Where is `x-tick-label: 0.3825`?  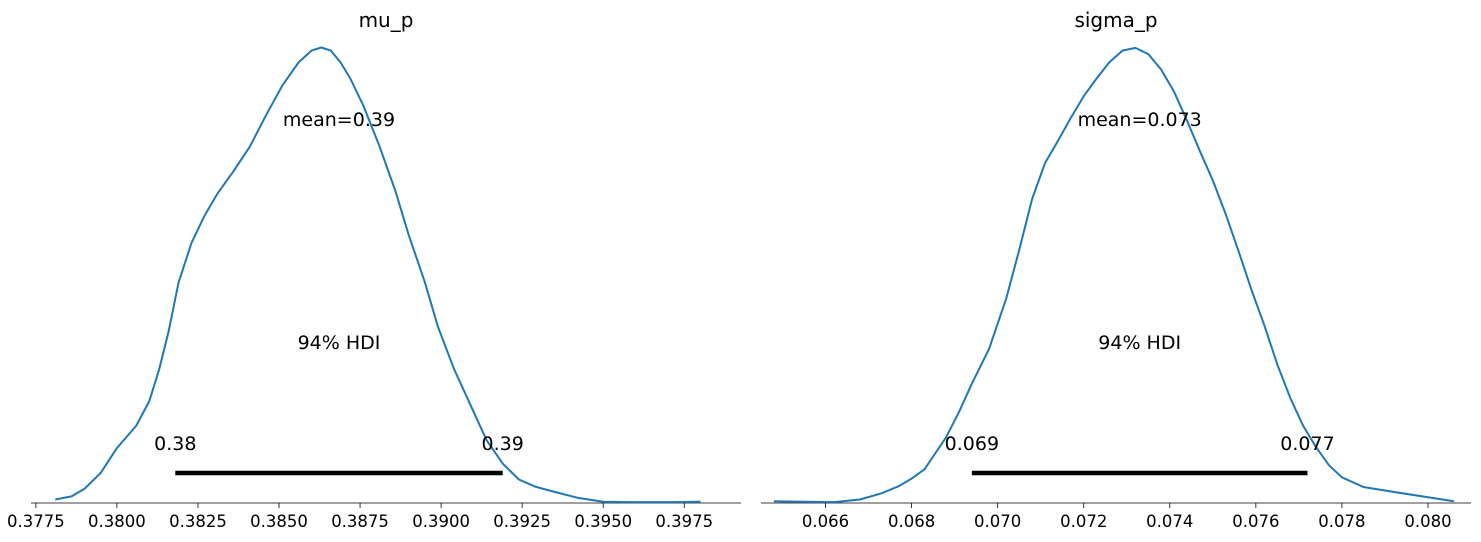 x-tick-label: 0.3825 is located at coordinates (198, 521).